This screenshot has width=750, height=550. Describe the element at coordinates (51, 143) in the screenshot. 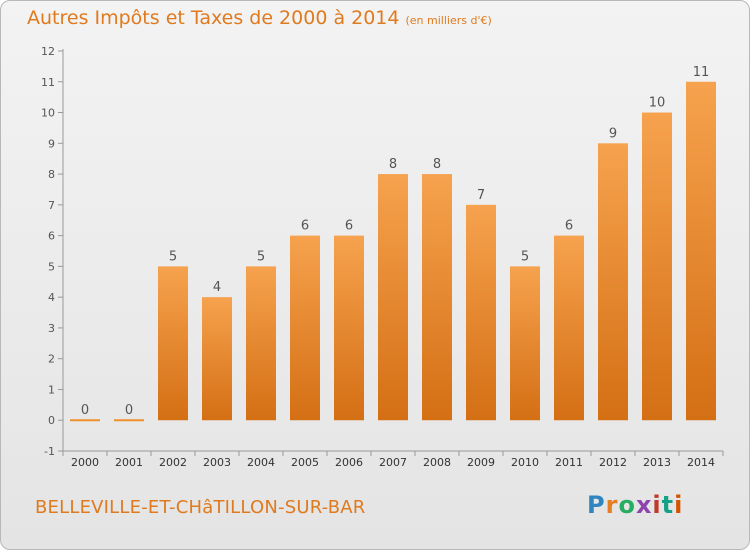

I see `y-tick-label: 9` at that location.